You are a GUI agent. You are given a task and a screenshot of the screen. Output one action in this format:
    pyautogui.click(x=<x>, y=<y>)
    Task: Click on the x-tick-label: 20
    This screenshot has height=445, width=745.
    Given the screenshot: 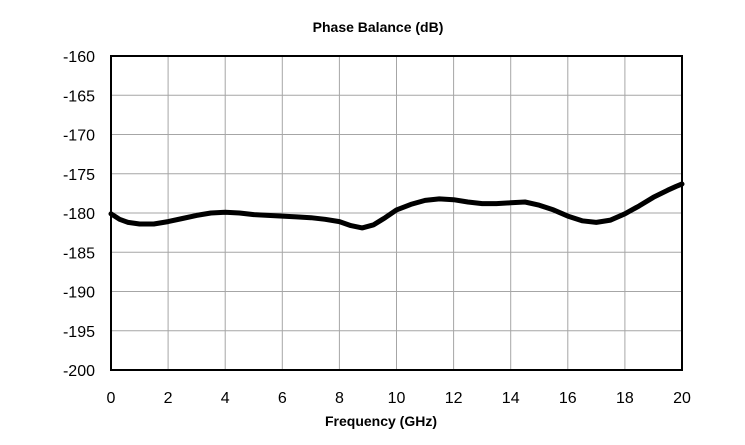 What is the action you would take?
    pyautogui.click(x=682, y=398)
    